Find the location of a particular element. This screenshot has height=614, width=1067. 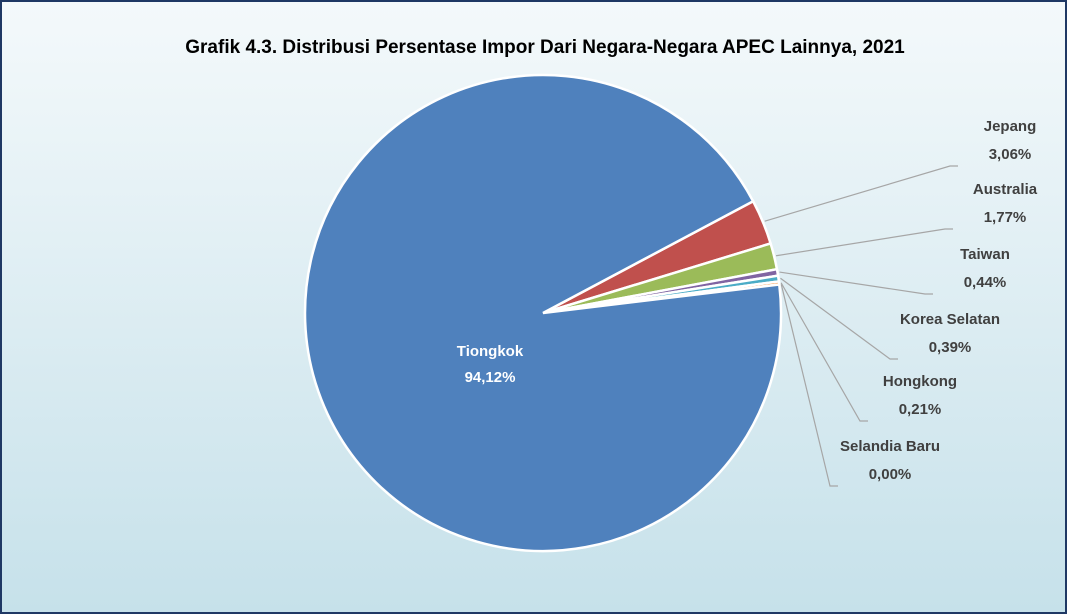

value-label: 0,44% is located at coordinates (985, 282).